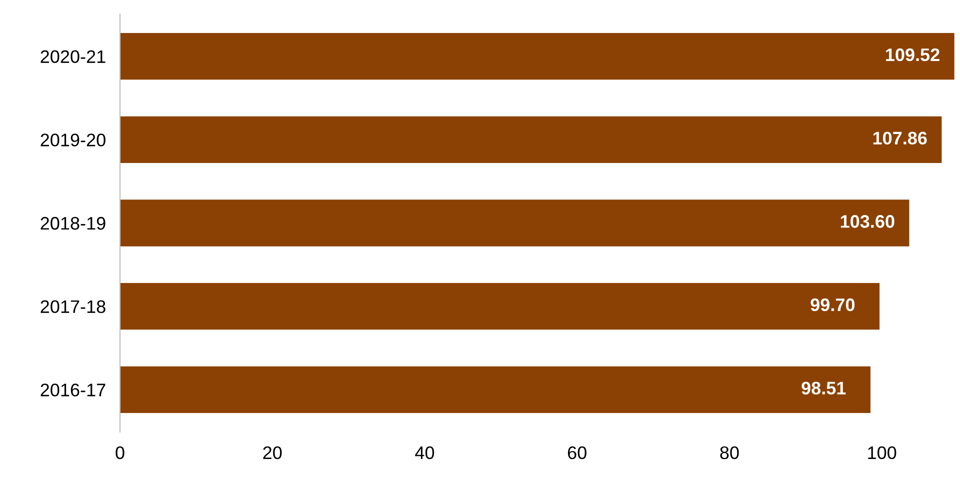 The height and width of the screenshot is (477, 960). Describe the element at coordinates (272, 453) in the screenshot. I see `x-tick-label: 20` at that location.